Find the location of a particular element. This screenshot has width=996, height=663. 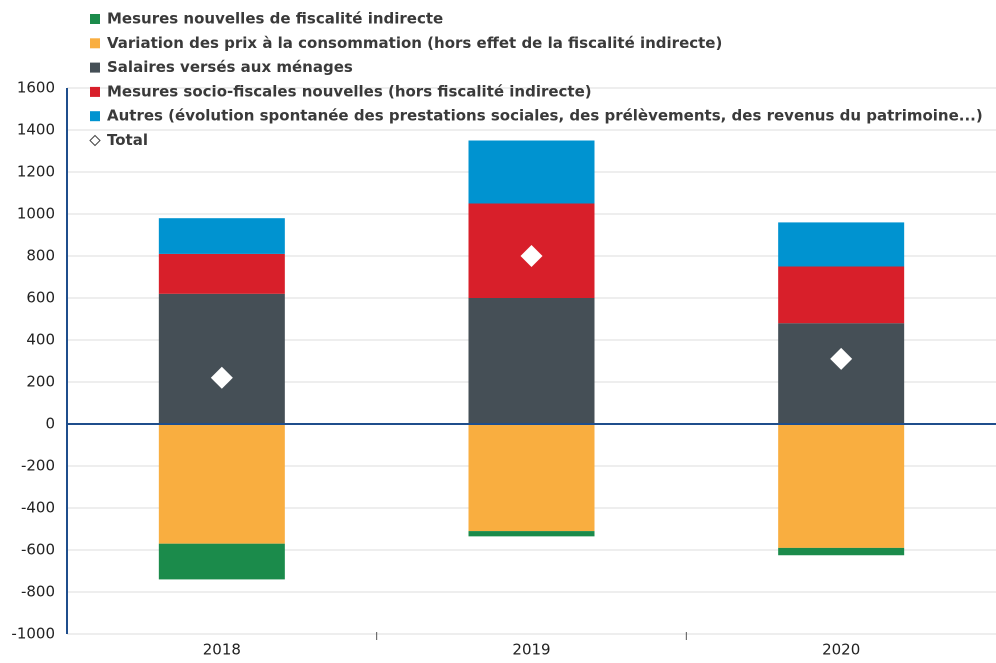

y-tick-label: -600 is located at coordinates (38, 550).